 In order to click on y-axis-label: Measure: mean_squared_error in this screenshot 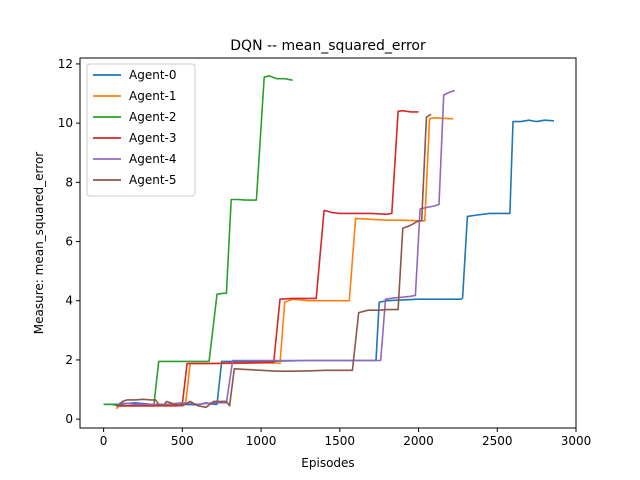, I will do `click(39, 243)`.